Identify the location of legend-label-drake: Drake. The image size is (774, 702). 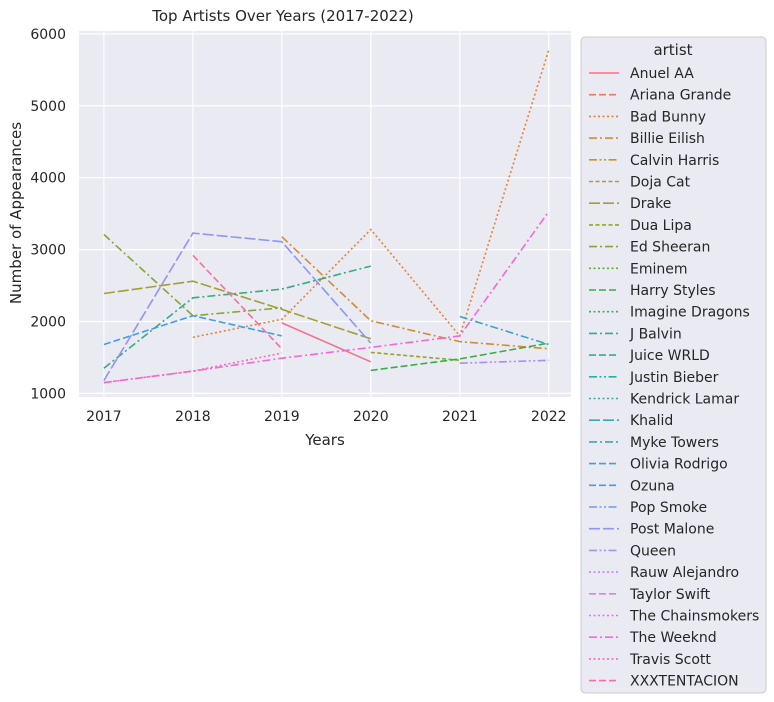
(650, 204).